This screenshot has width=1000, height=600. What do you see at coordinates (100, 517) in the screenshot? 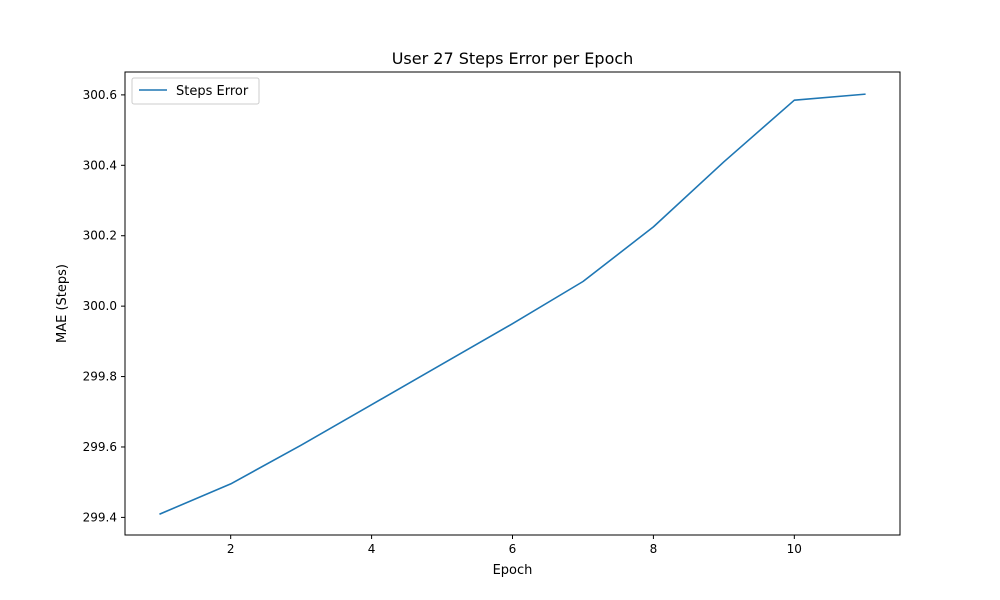
I see `y-tick-label: 299.4` at bounding box center [100, 517].